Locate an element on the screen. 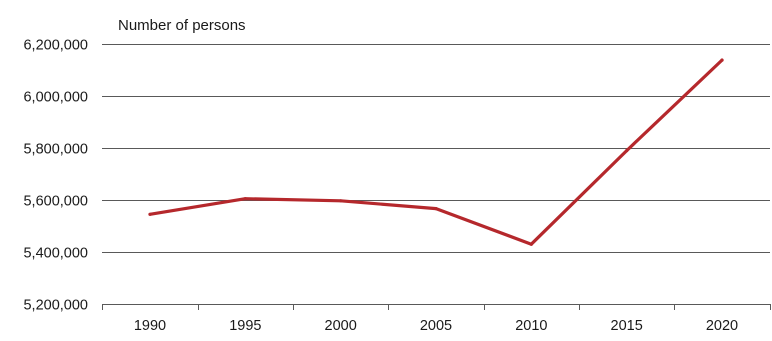  x-tick-label: 2000 is located at coordinates (341, 326).